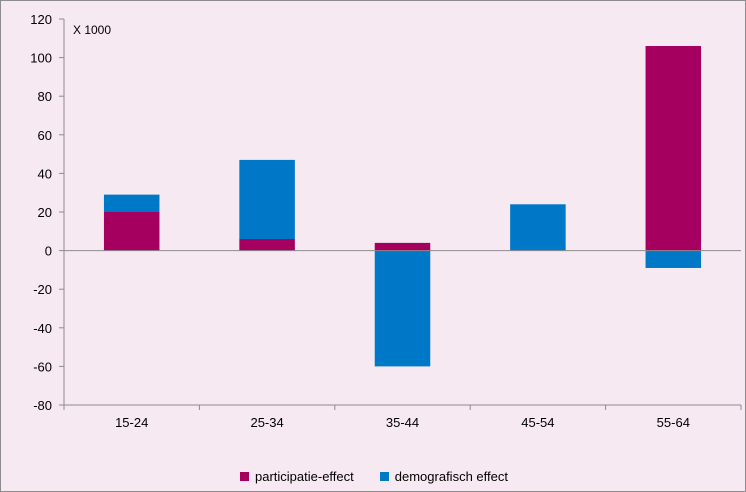  I want to click on legend-label: participatie-effect, so click(304, 476).